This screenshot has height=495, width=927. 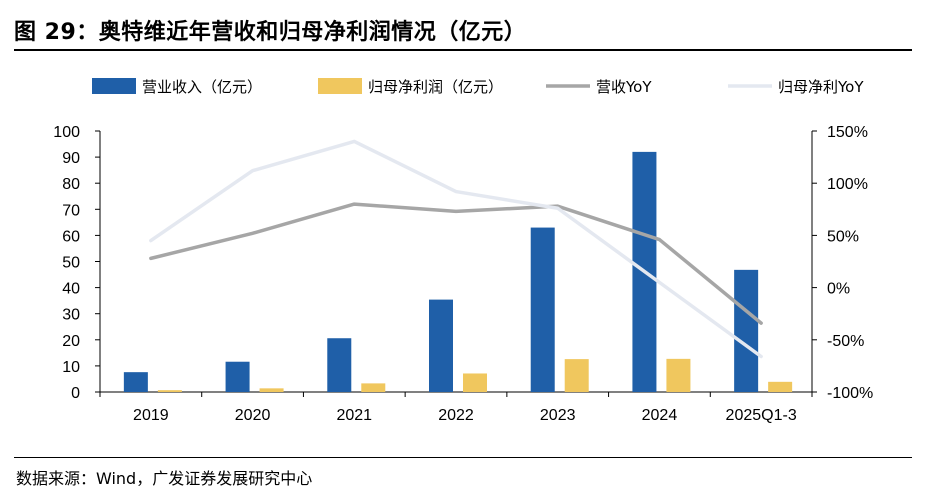 I want to click on source-note: 数据来源：Wind，广发证券发展研究中心, so click(x=164, y=478).